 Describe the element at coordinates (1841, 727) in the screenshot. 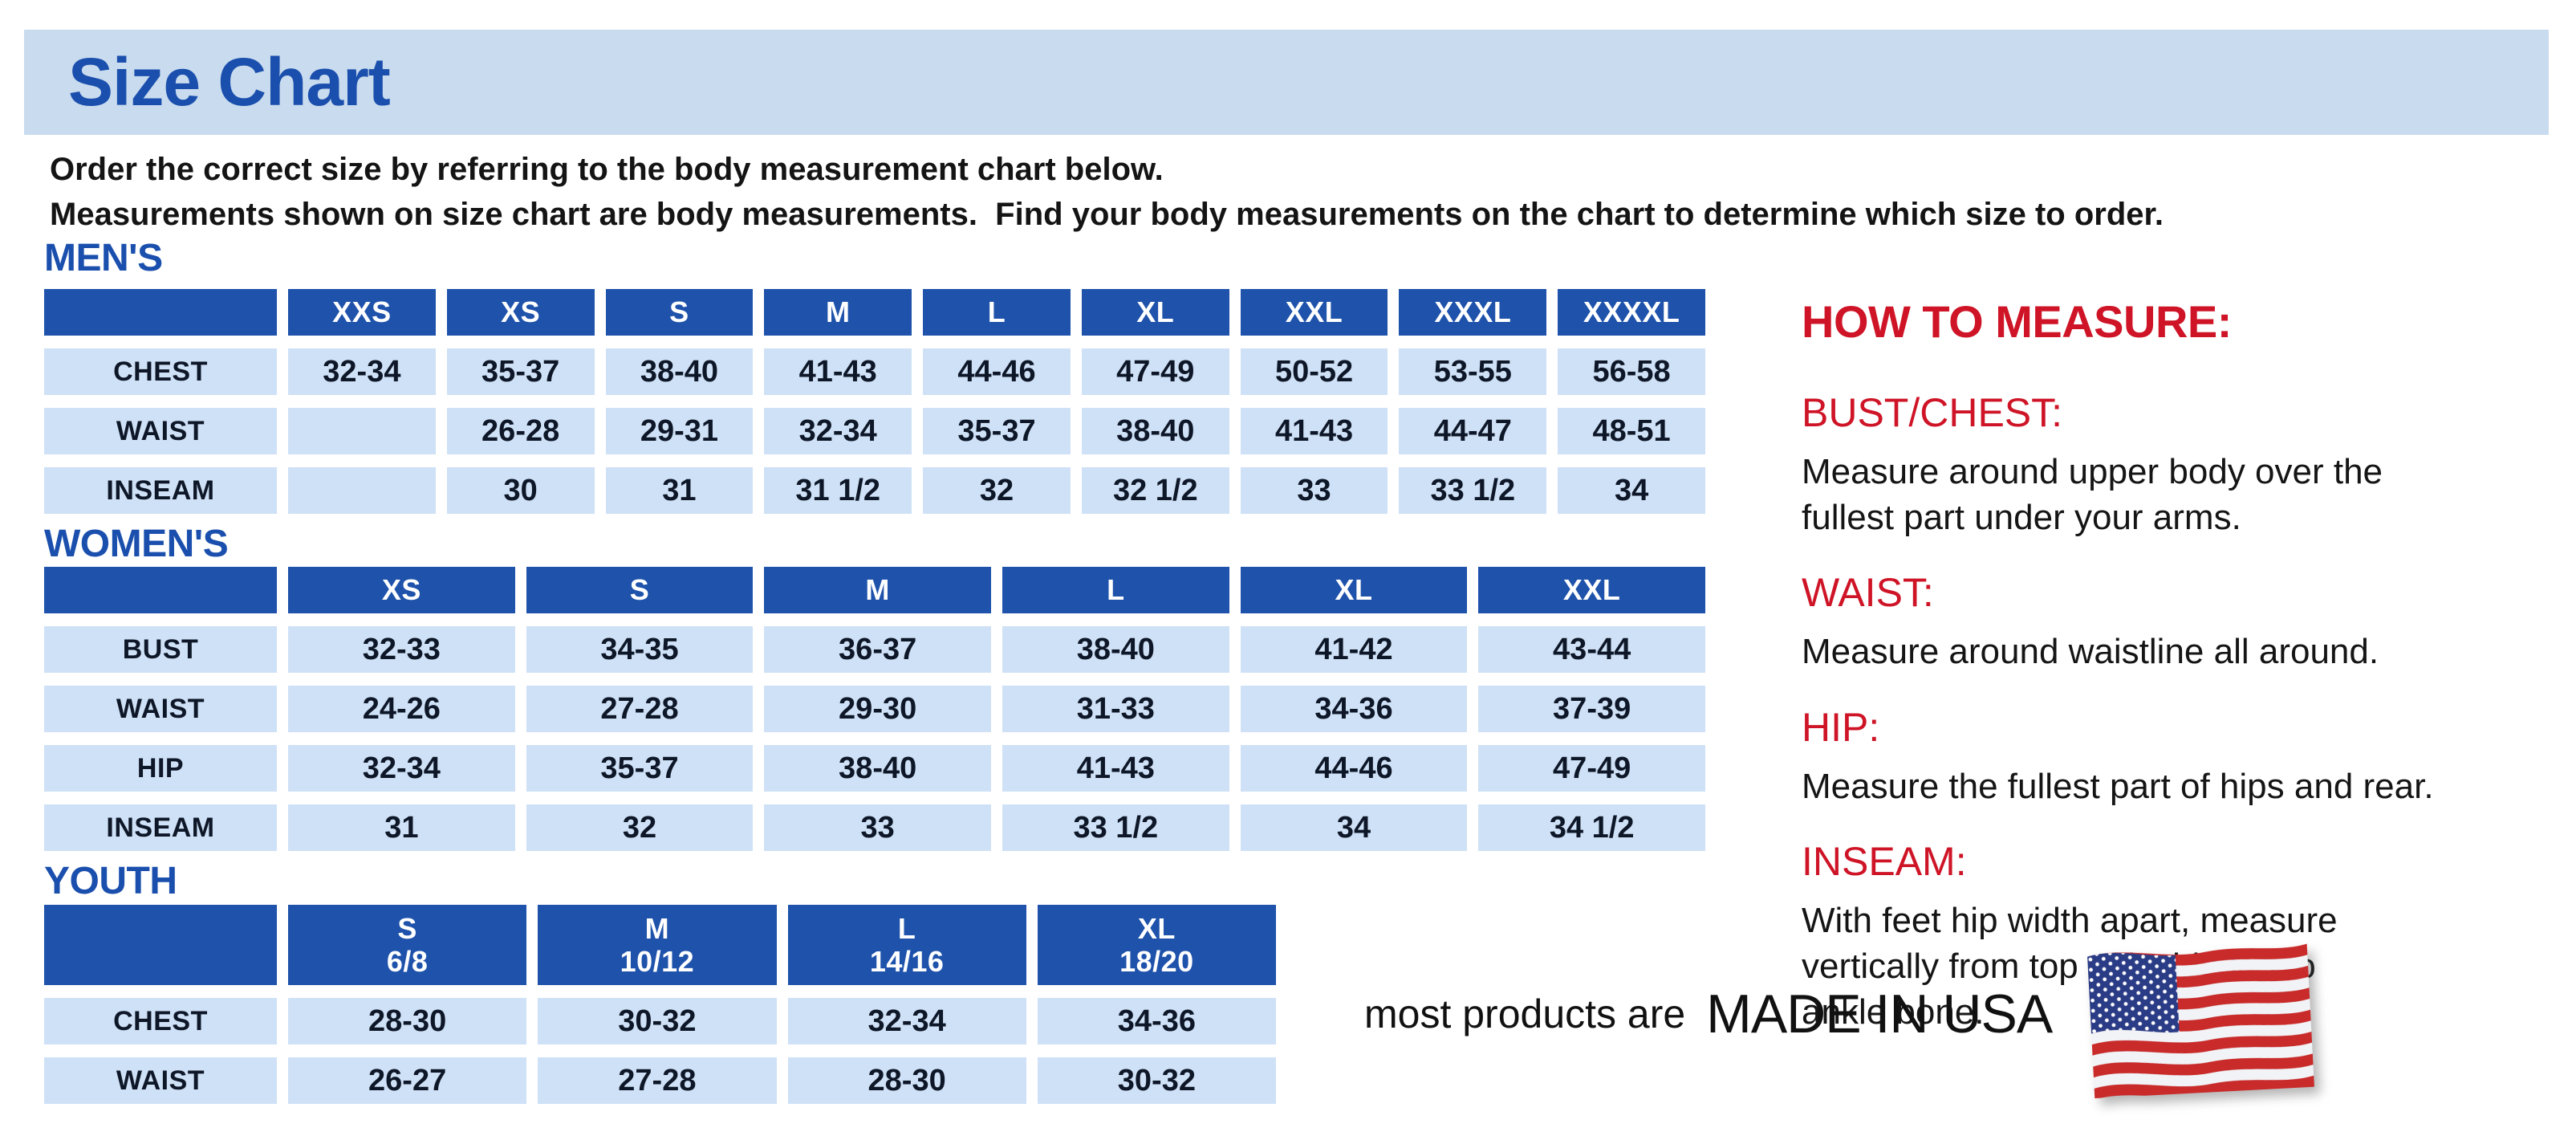

I see `measure-item-label: HIP:` at that location.